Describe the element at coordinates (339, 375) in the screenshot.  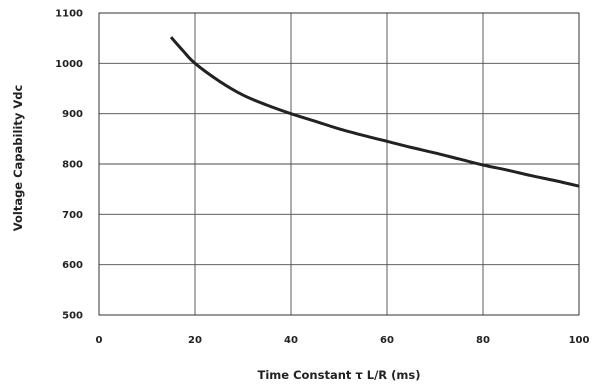
I see `x-axis-title: Time Constant τ L/R (ms)` at that location.